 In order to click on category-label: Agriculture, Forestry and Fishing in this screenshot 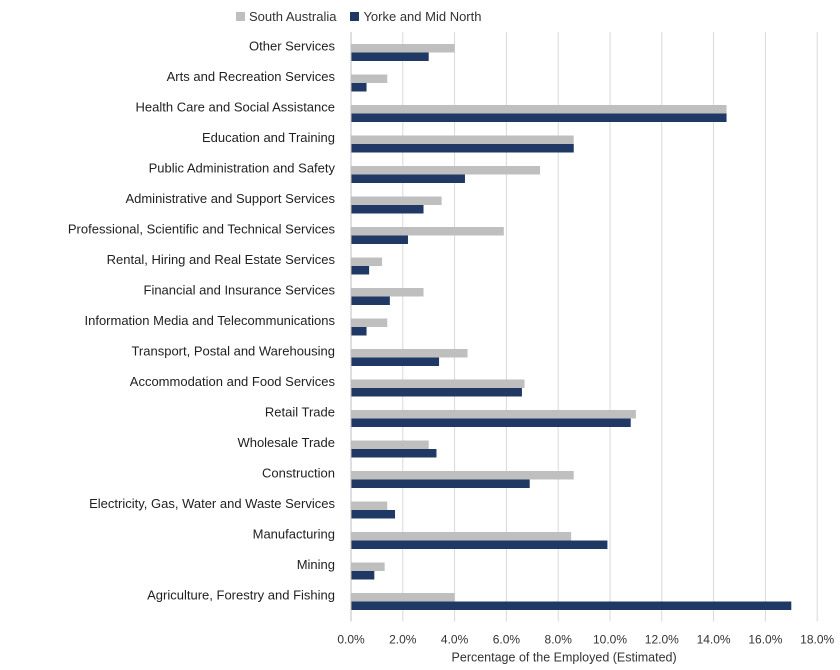, I will do `click(241, 595)`.